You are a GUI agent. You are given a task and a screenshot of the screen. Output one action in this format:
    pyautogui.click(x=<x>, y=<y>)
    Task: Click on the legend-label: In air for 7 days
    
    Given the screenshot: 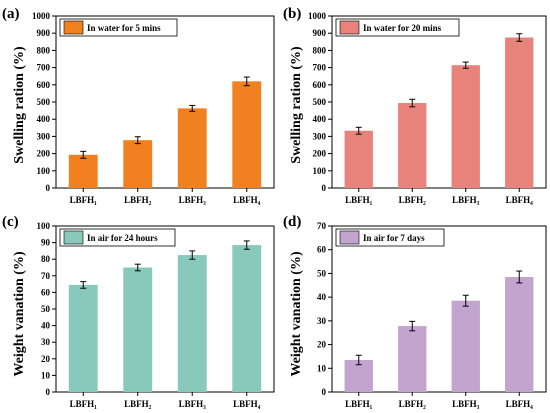 What is the action you would take?
    pyautogui.click(x=394, y=238)
    